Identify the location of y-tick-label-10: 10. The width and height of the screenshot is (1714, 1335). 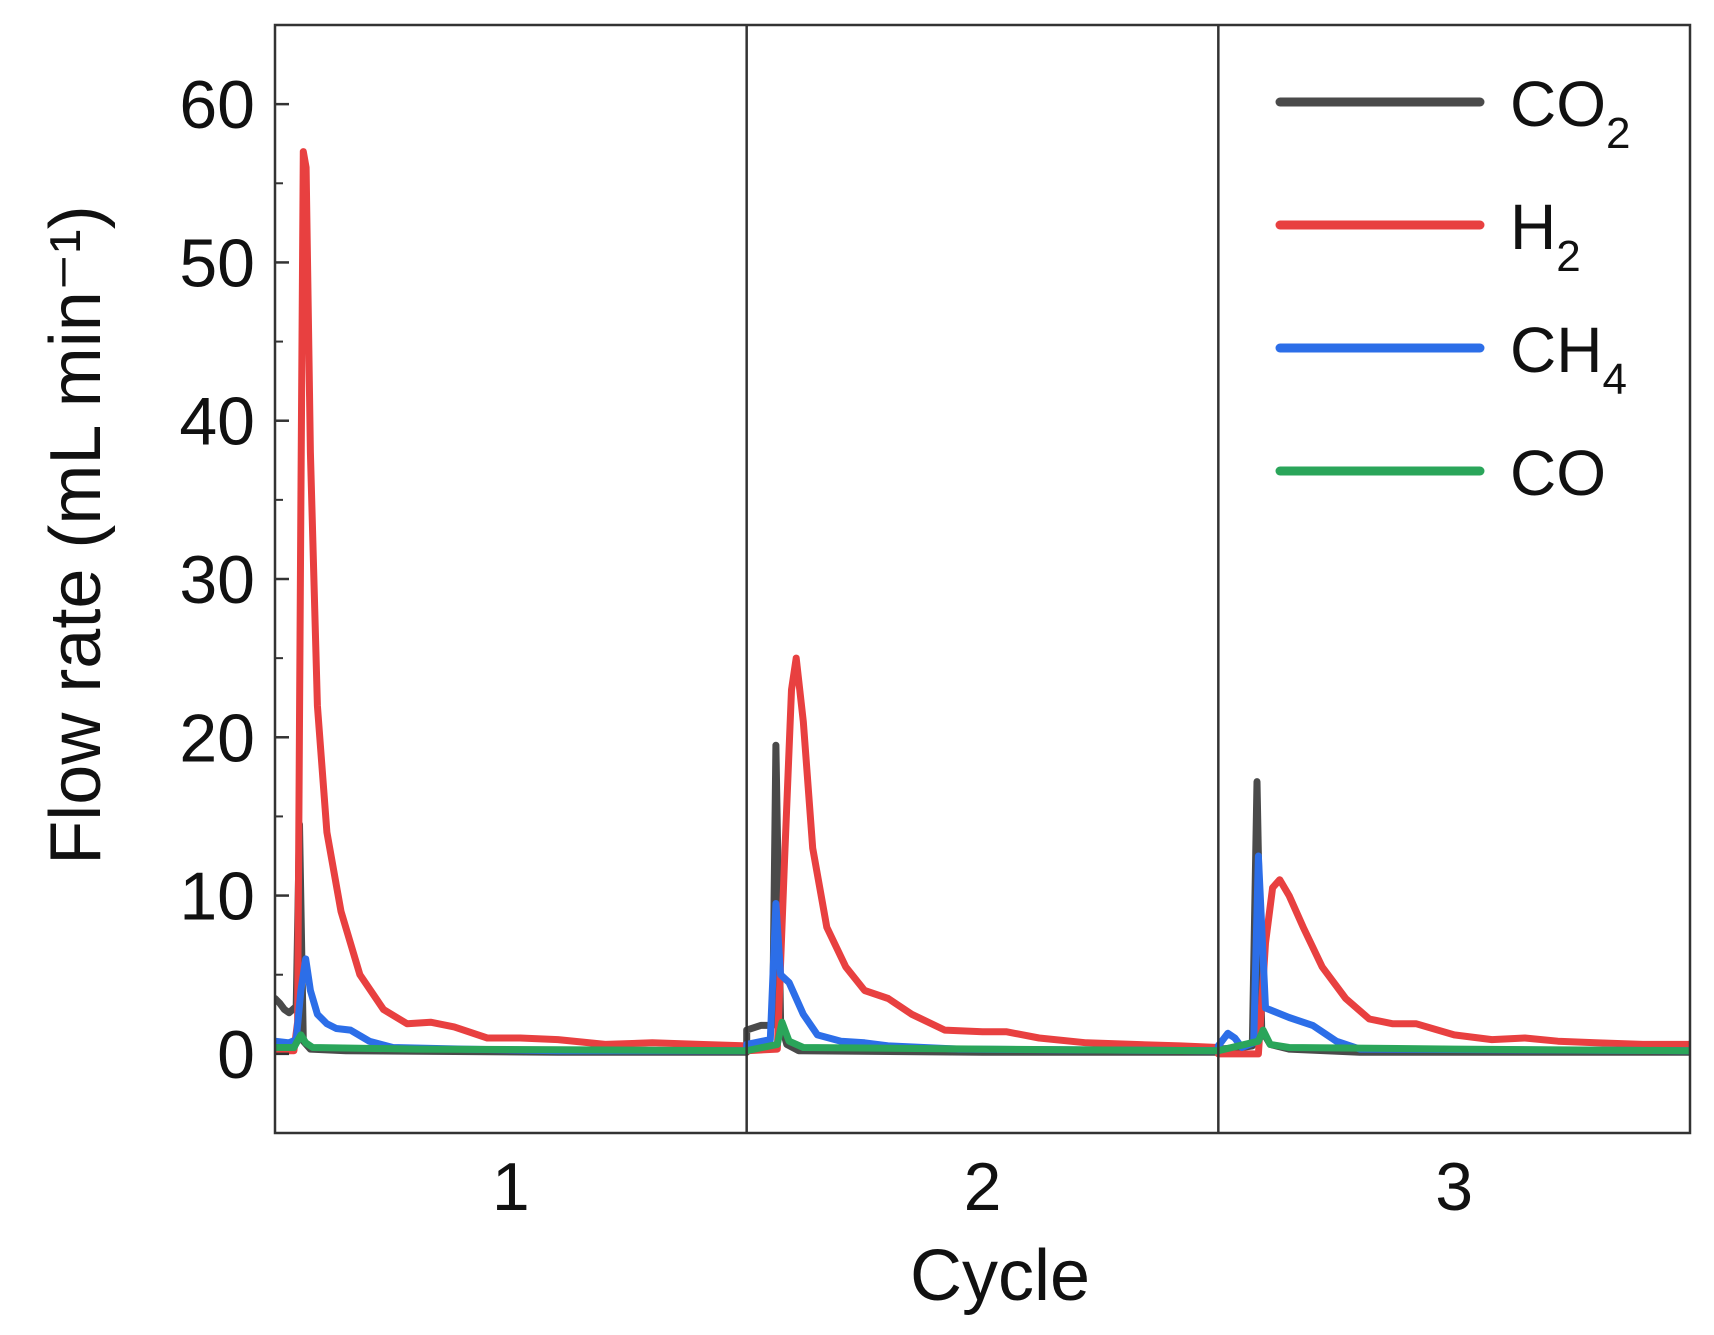
(217, 897).